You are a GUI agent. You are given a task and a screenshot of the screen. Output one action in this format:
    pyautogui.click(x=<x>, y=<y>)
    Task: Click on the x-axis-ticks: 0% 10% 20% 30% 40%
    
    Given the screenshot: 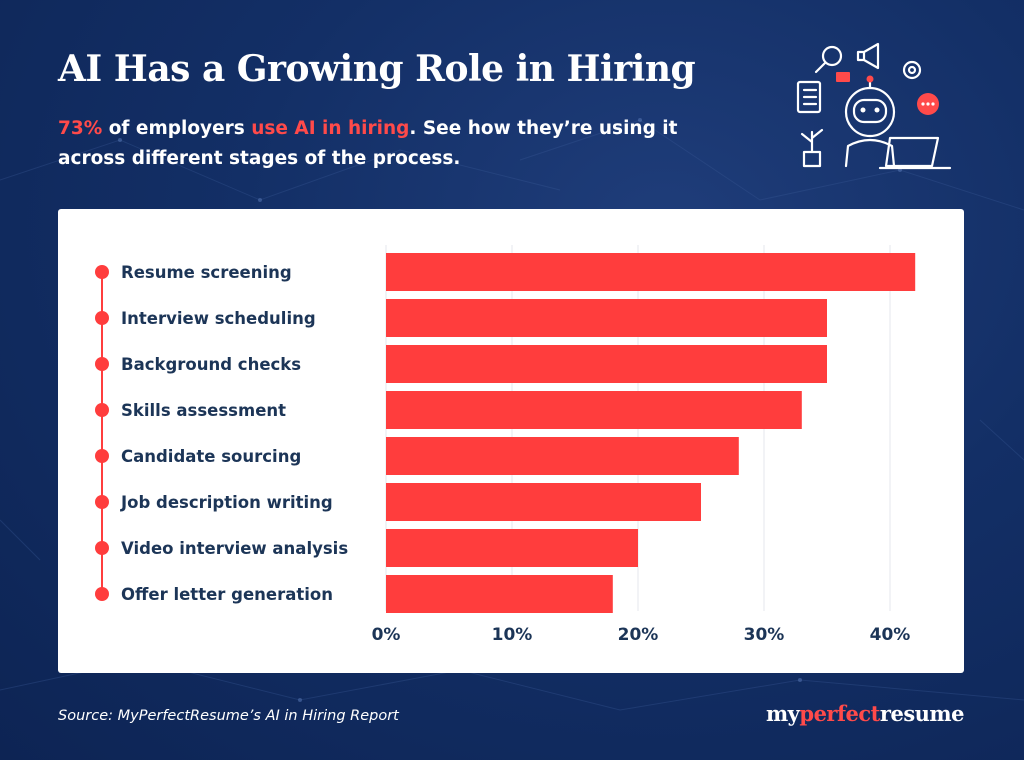 What is the action you would take?
    pyautogui.click(x=641, y=635)
    